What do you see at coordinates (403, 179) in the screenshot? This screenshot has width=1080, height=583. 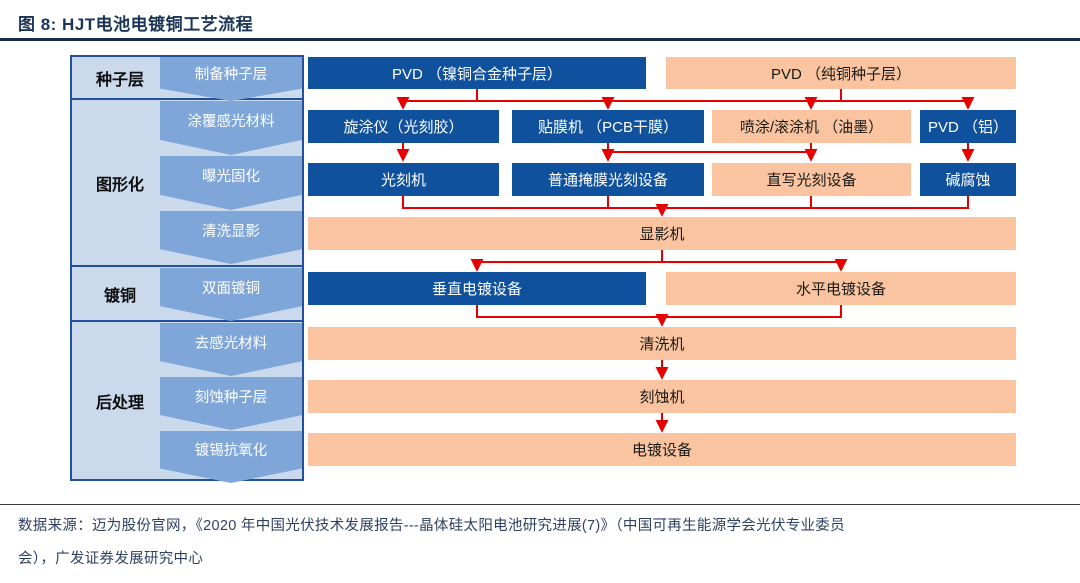 I see `flow-box-lithography-machine: 光刻机` at bounding box center [403, 179].